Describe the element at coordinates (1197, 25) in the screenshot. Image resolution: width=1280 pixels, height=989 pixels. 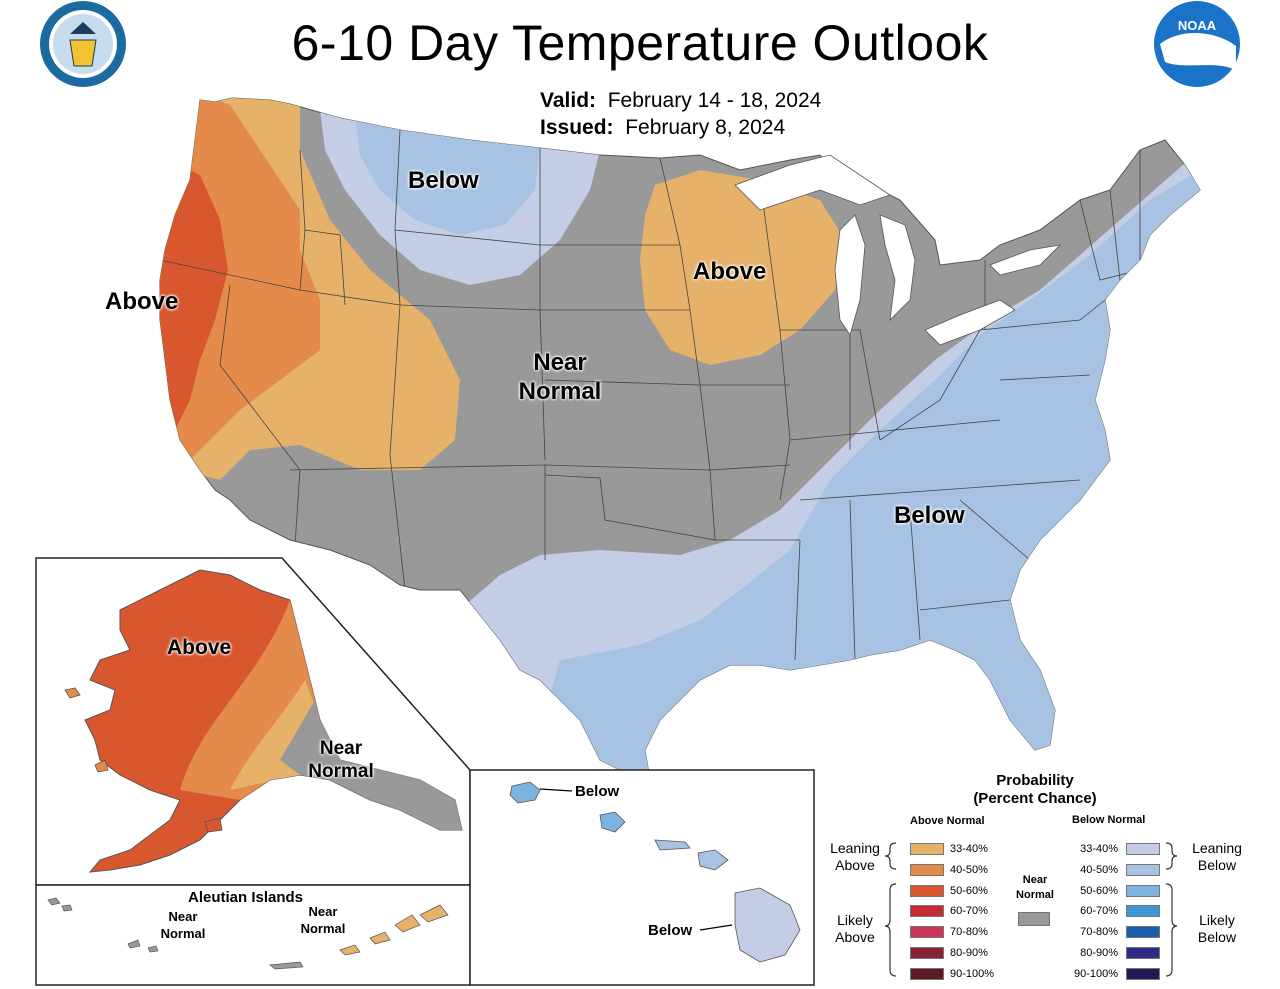
I see `svg-text: NOAA` at that location.